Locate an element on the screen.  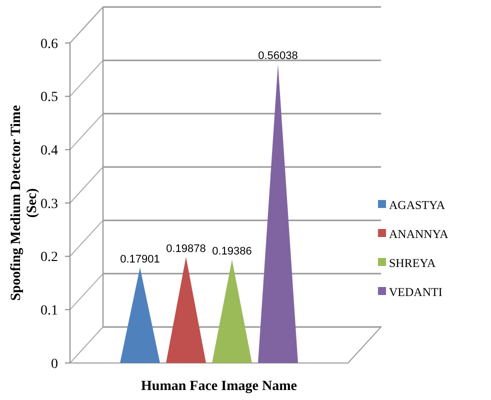
y-axis-title: Spoofing Medium Detector Time (Sec) is located at coordinates (24, 203).